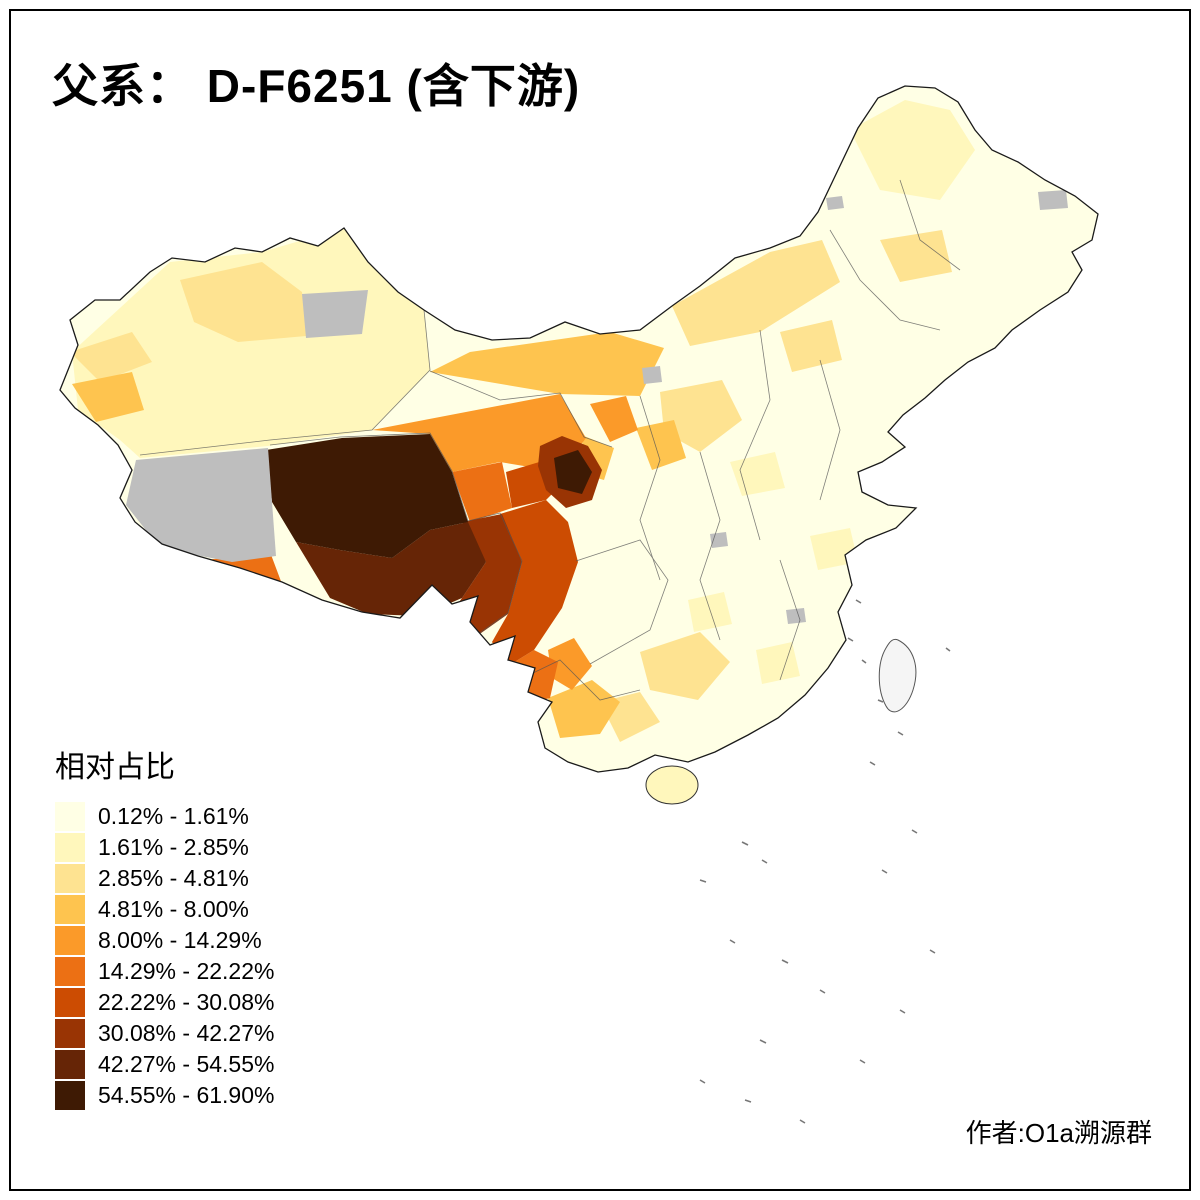  I want to click on region-shaanxi-north, so click(701, 416).